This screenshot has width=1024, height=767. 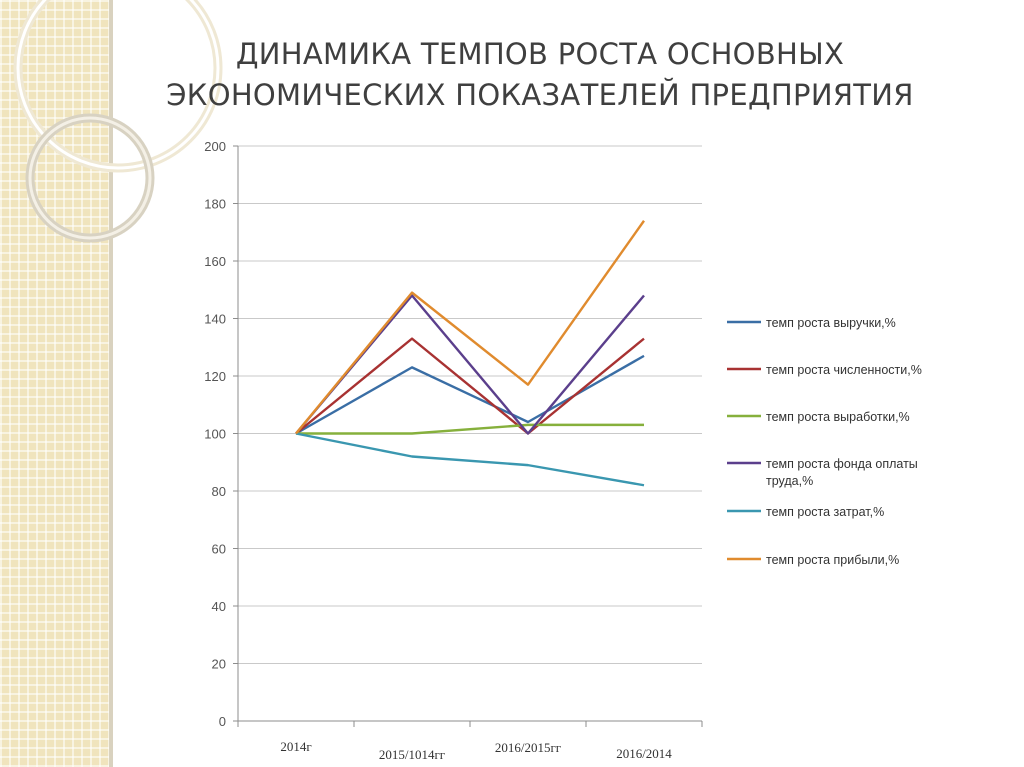 What do you see at coordinates (540, 54) in the screenshot?
I see `title-line-1: ДИНАМИКА ТЕМПОВ РОСТА ОСНОВНЫХ` at bounding box center [540, 54].